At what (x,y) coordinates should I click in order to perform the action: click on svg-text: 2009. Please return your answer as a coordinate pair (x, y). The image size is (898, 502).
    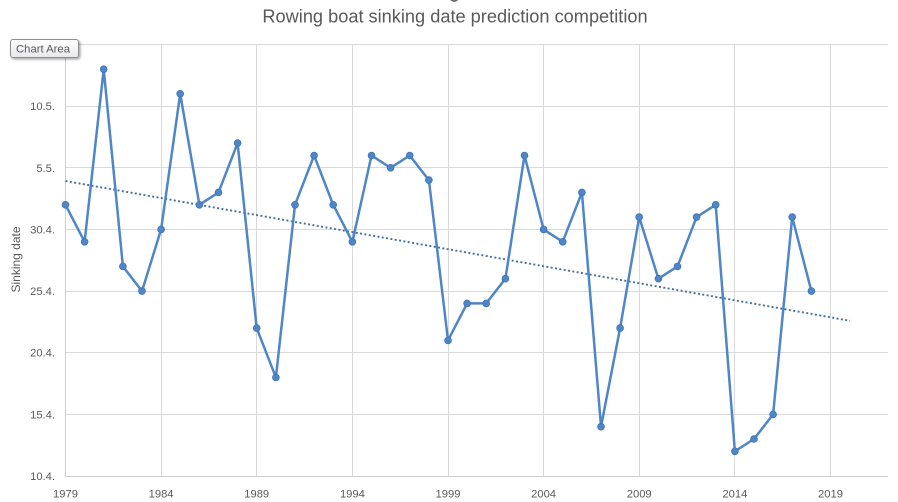
    Looking at the image, I should click on (639, 495).